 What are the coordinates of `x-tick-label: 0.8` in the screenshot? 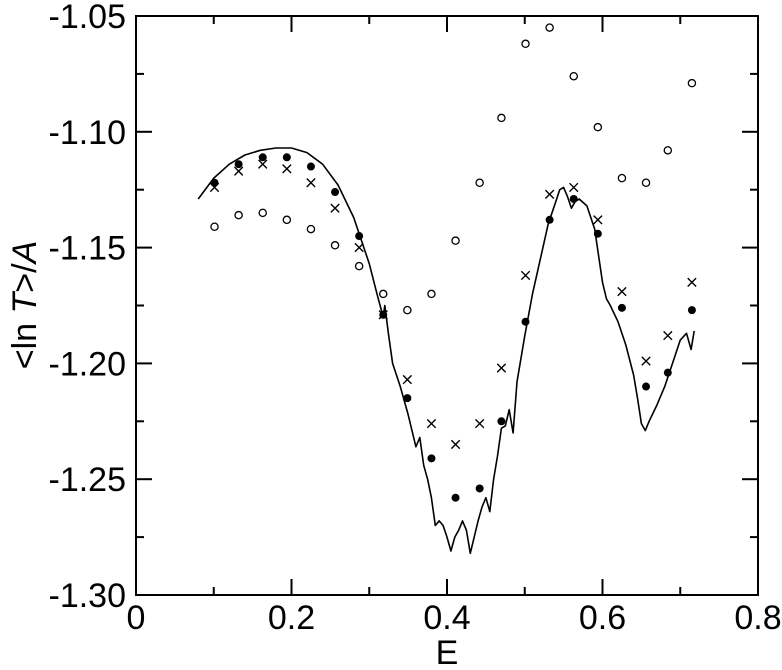 It's located at (757, 618).